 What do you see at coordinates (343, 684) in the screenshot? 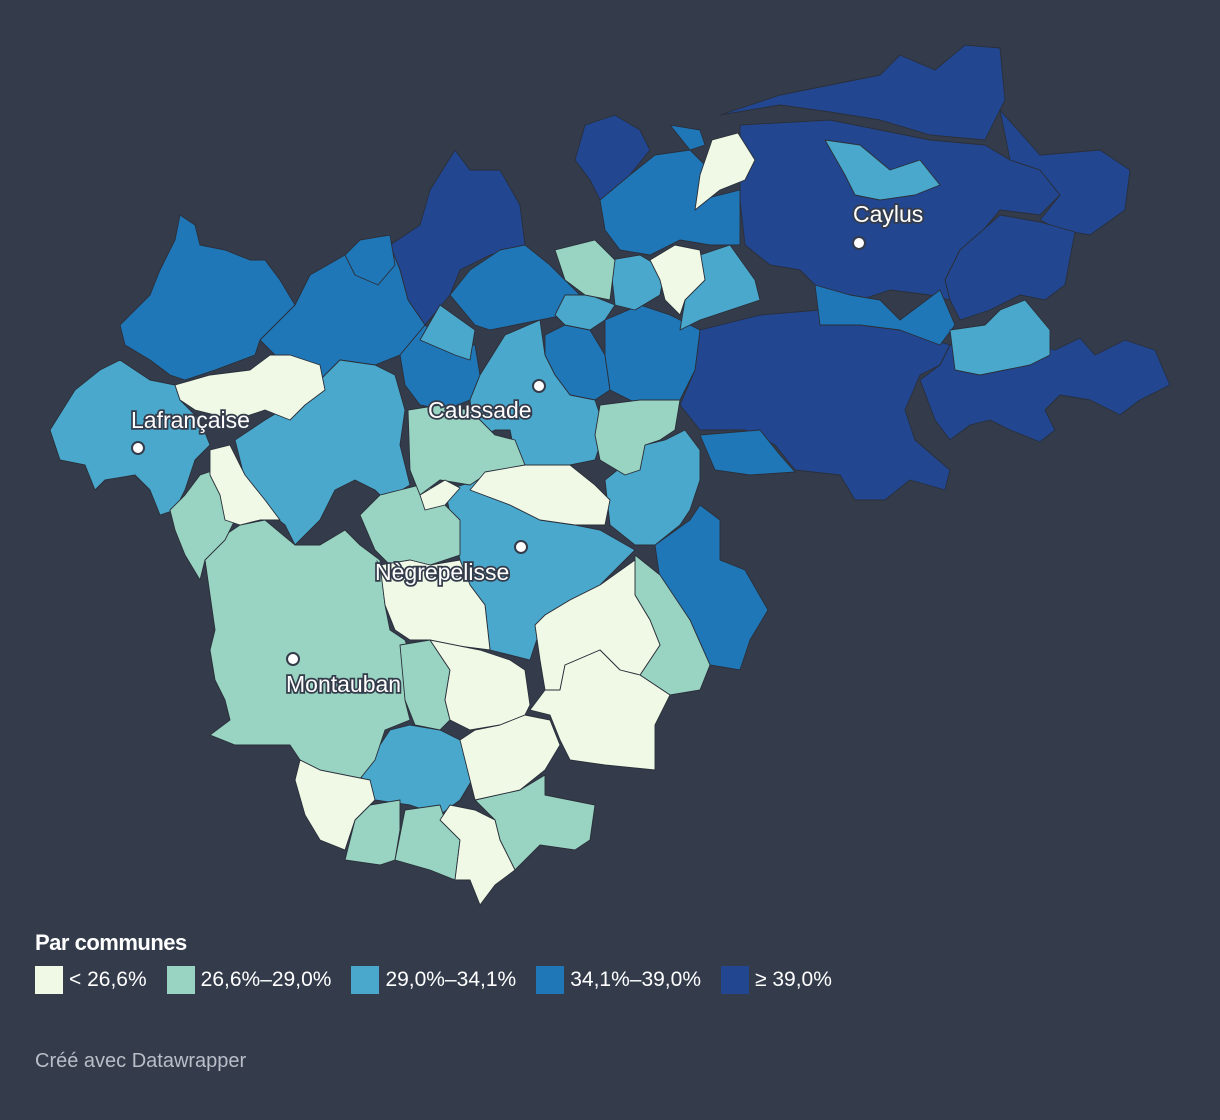
I see `city-label-montauban: Montauban` at bounding box center [343, 684].